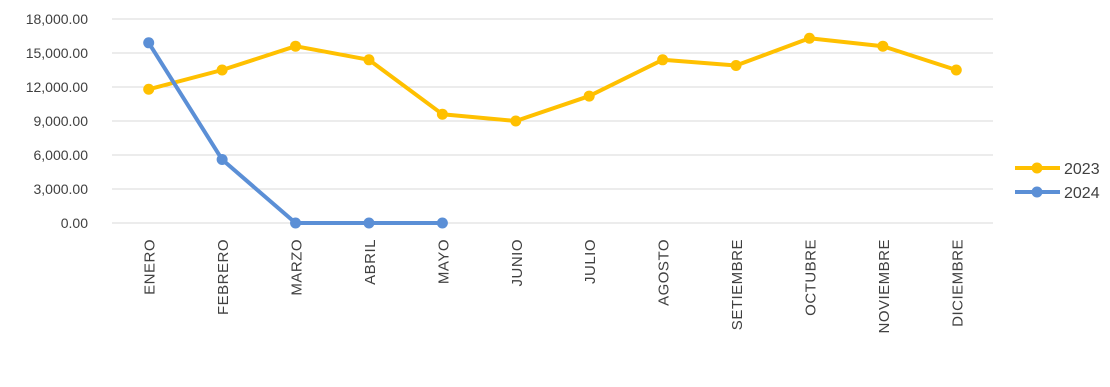  Describe the element at coordinates (61, 189) in the screenshot. I see `y-tick-label: 3,000.00` at that location.